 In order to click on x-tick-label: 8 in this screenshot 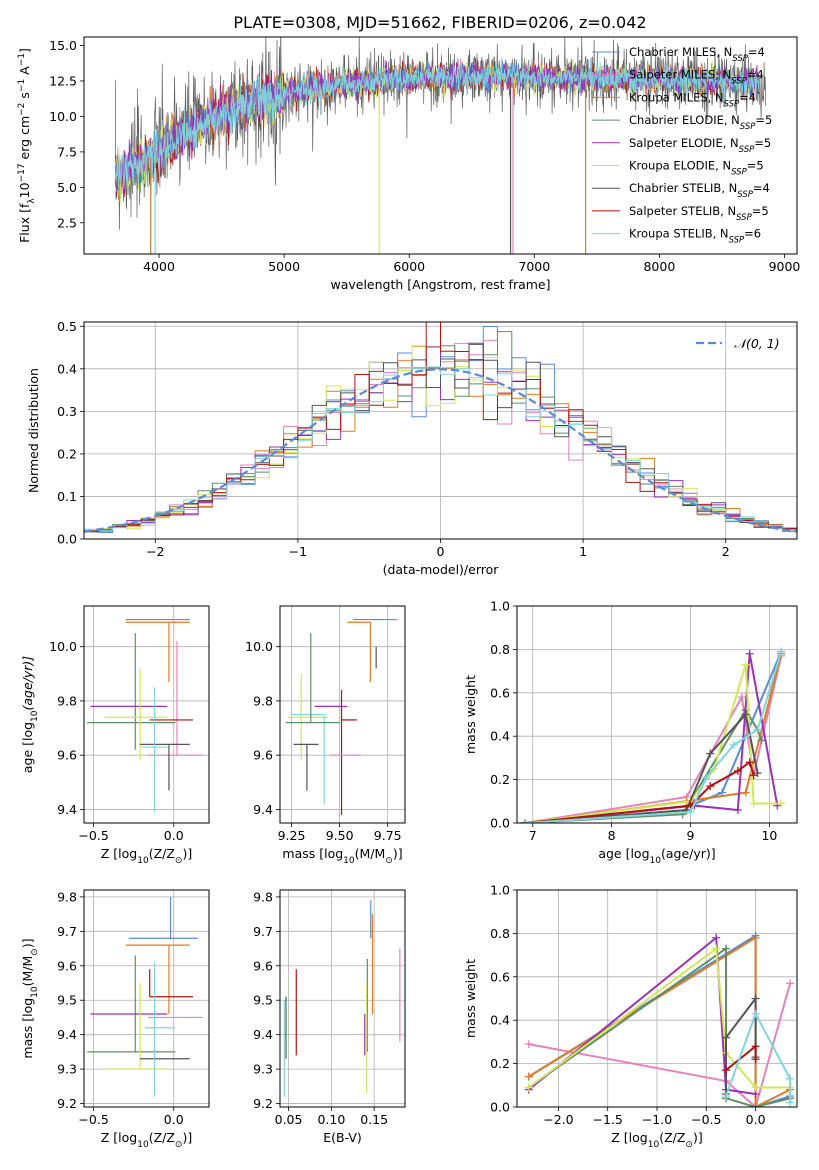, I will do `click(612, 835)`.